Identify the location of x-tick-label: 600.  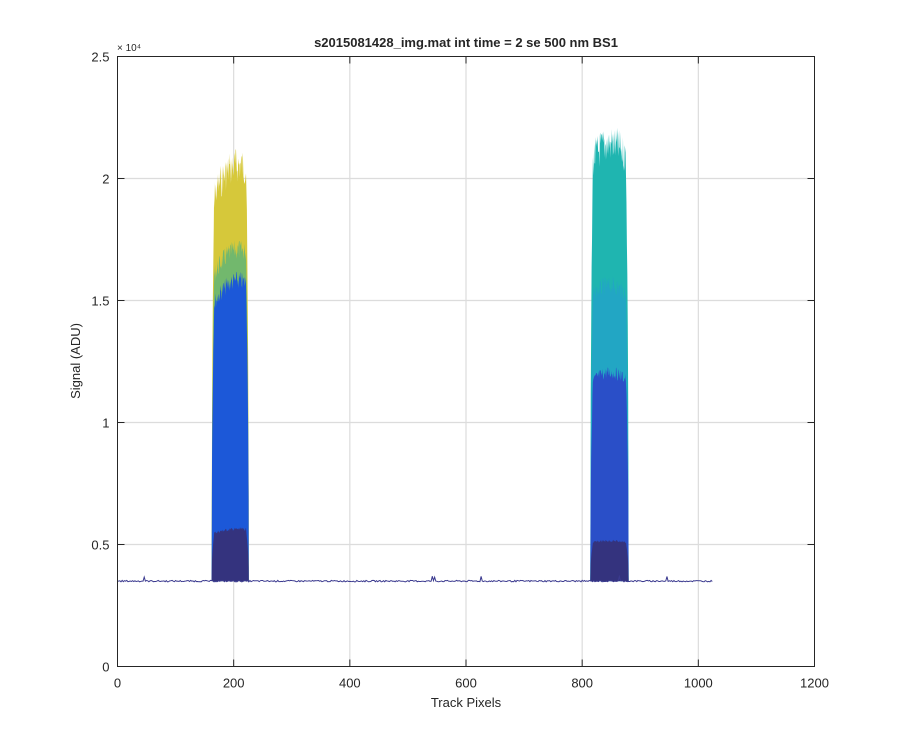
(466, 683).